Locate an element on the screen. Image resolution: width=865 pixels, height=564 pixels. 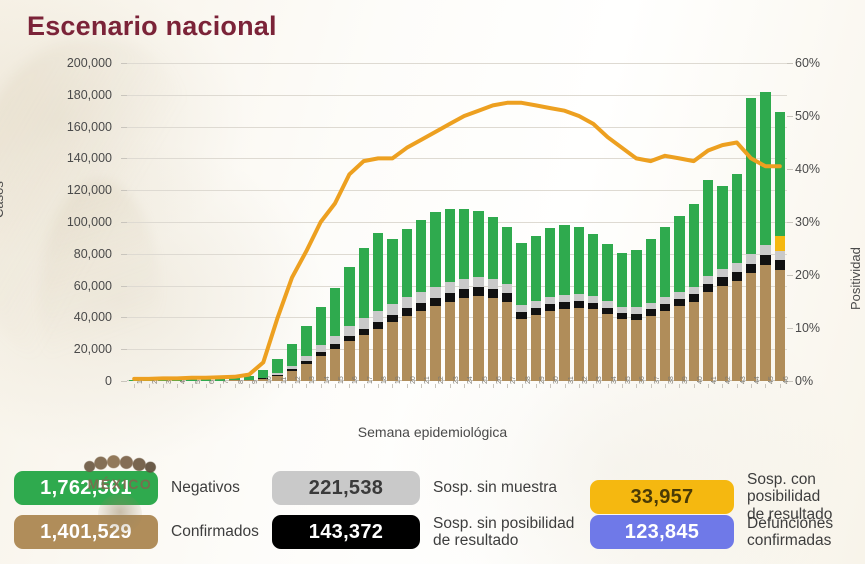
x-axis-tick-label: 11 is located at coordinates (284, 380).